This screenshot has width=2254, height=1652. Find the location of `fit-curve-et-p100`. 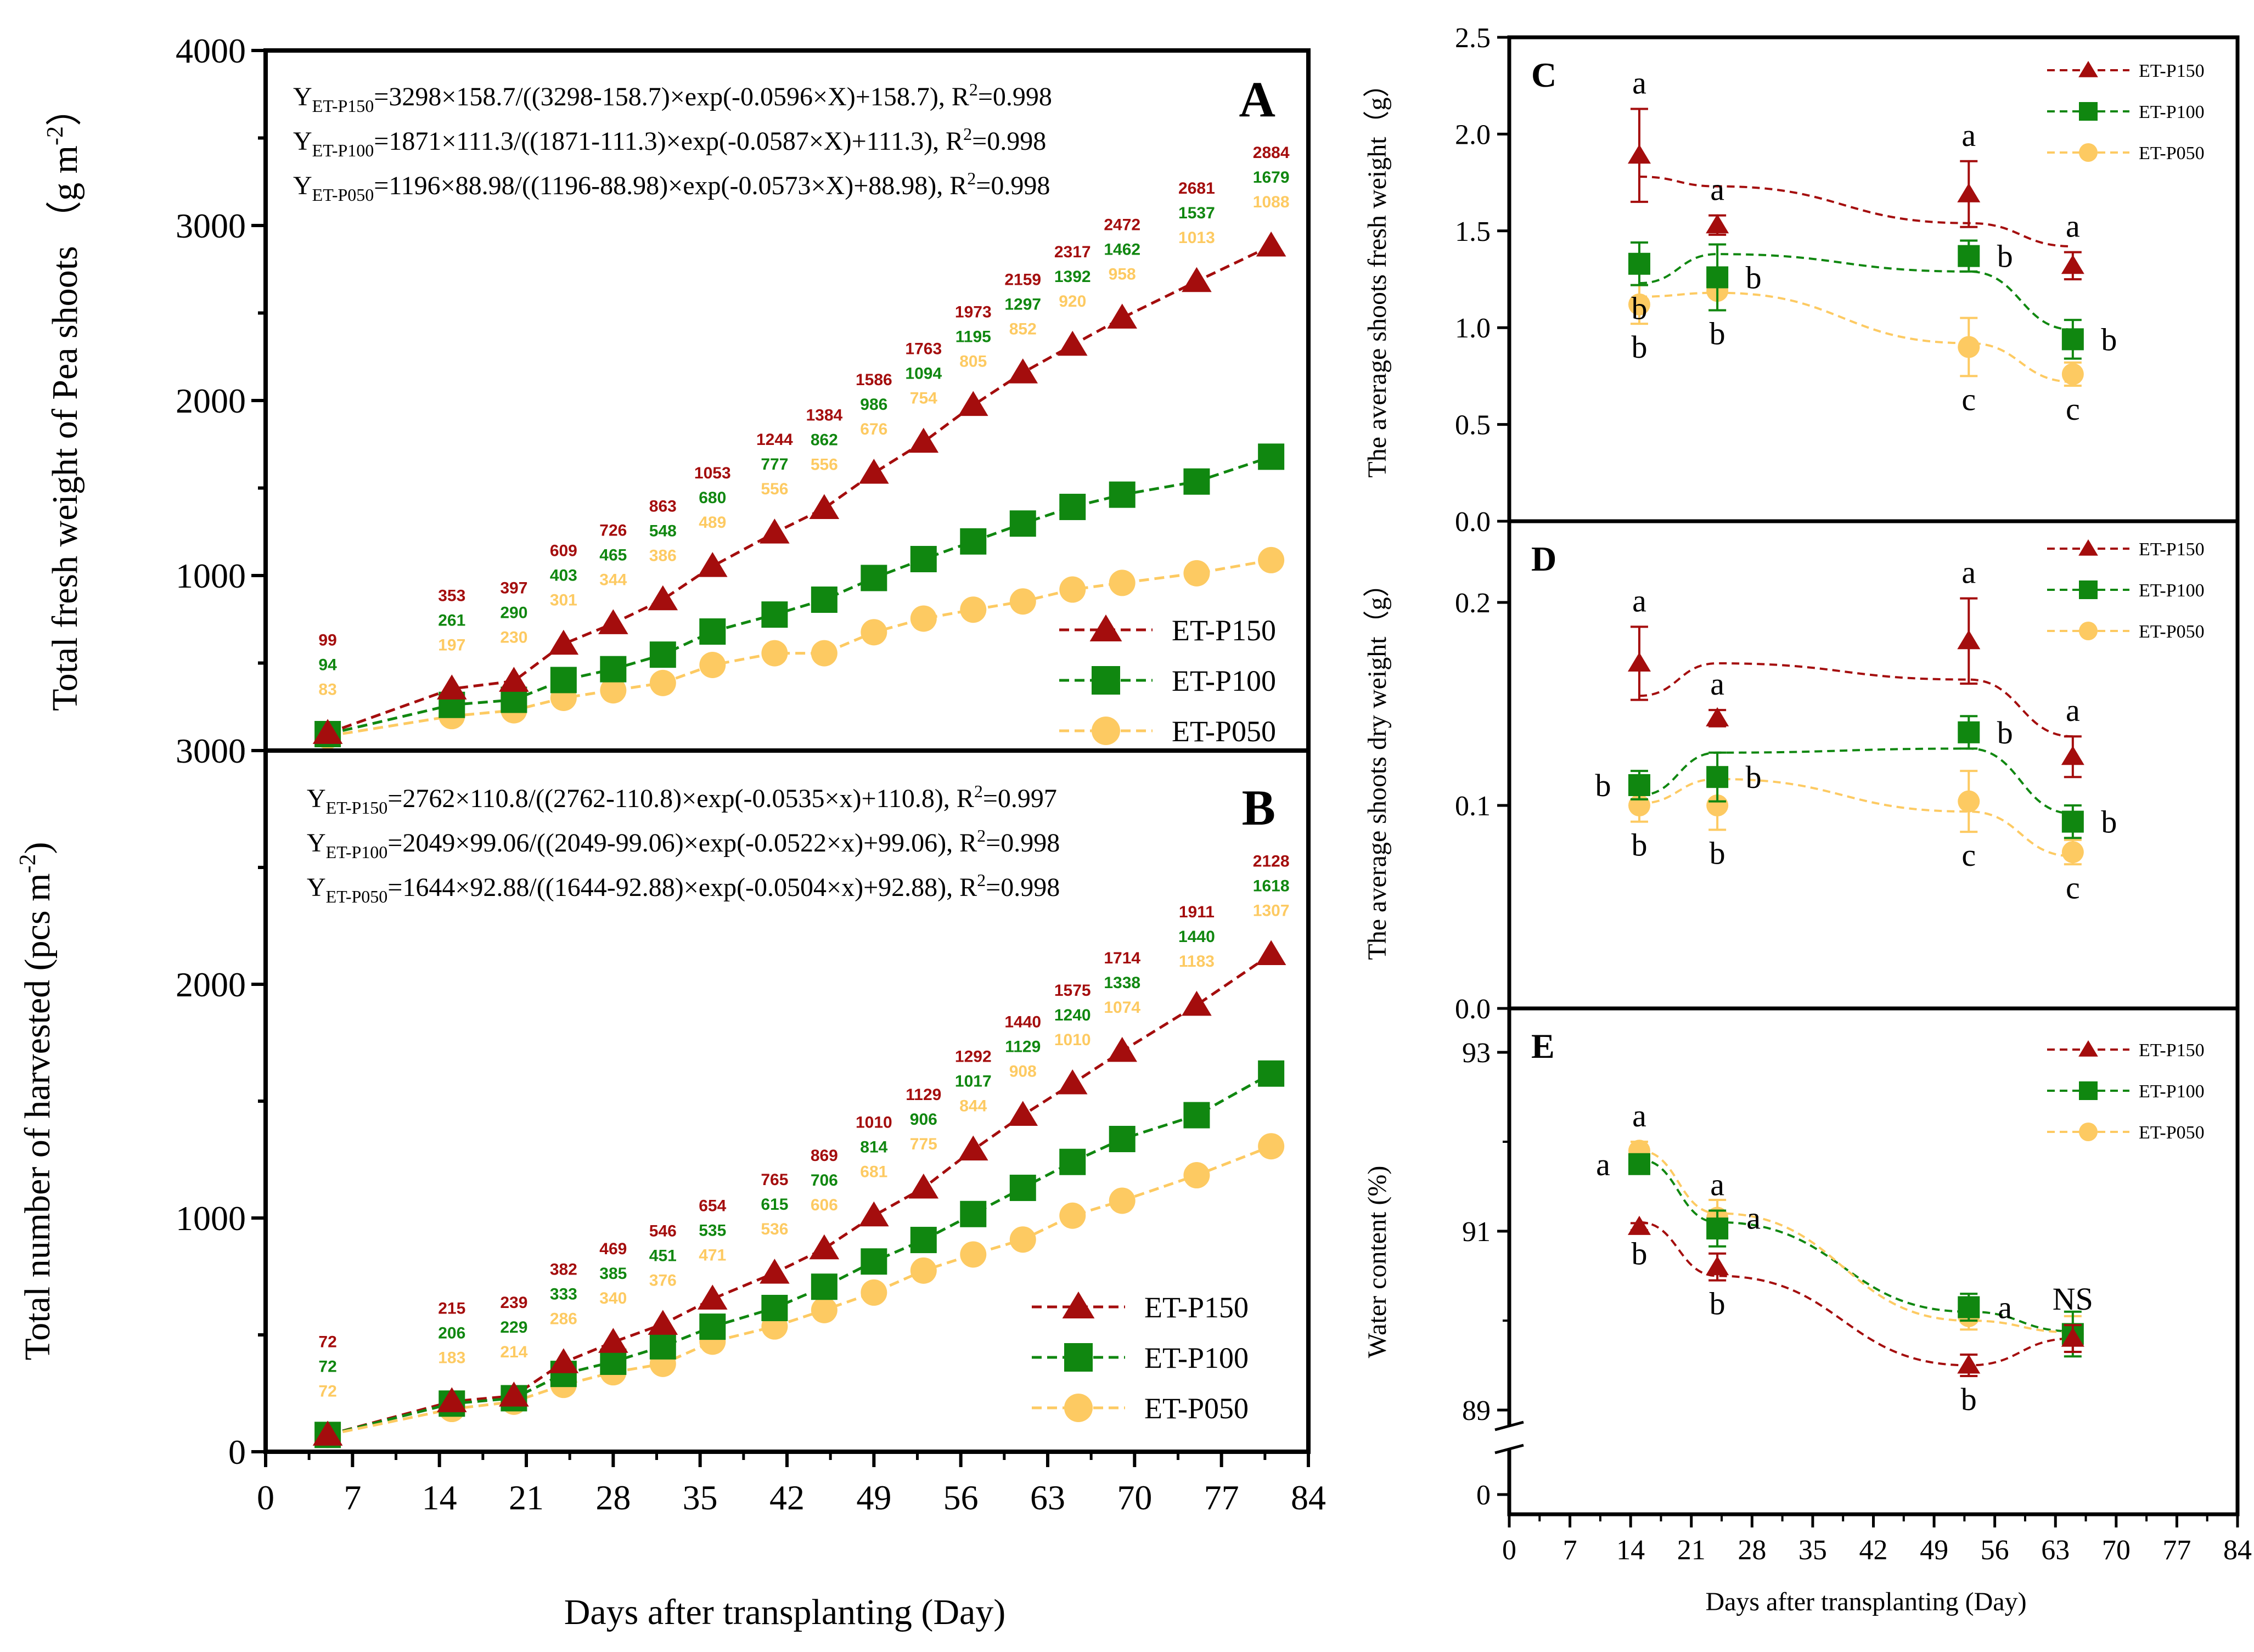

fit-curve-et-p100 is located at coordinates (1856, 292).